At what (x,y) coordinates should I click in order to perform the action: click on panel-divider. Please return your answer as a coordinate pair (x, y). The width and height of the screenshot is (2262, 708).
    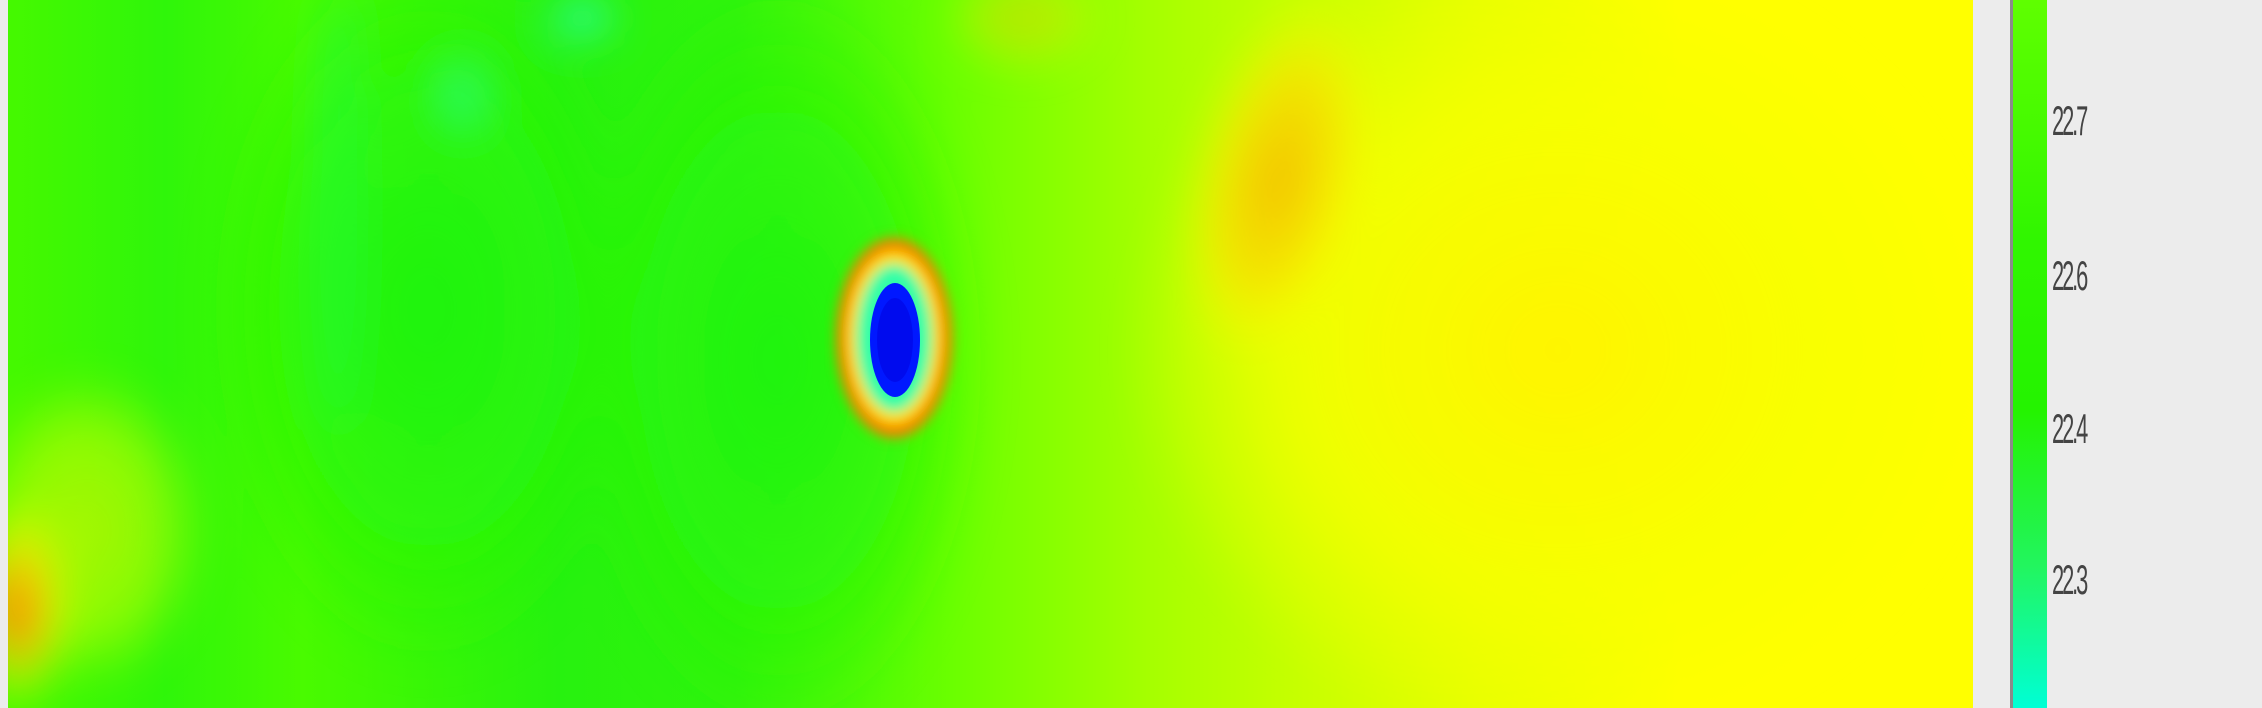
    Looking at the image, I should click on (2011, 354).